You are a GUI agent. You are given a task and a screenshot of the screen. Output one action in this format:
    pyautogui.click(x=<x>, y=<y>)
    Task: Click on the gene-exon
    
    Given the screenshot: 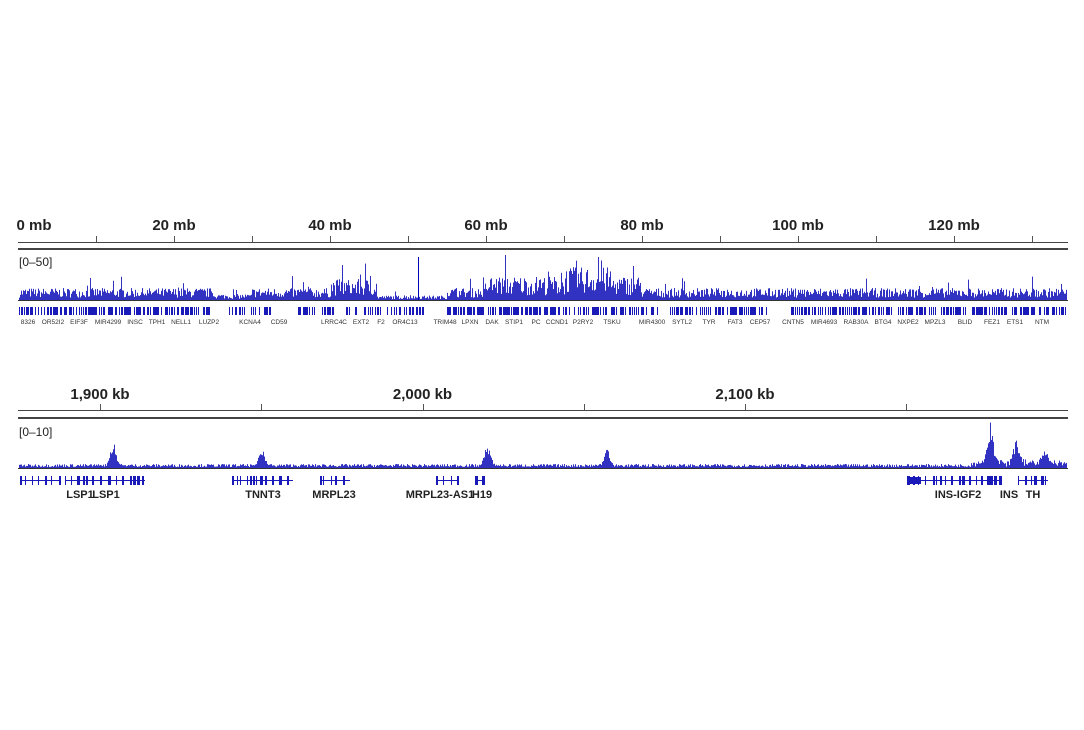 What is the action you would take?
    pyautogui.click(x=952, y=480)
    